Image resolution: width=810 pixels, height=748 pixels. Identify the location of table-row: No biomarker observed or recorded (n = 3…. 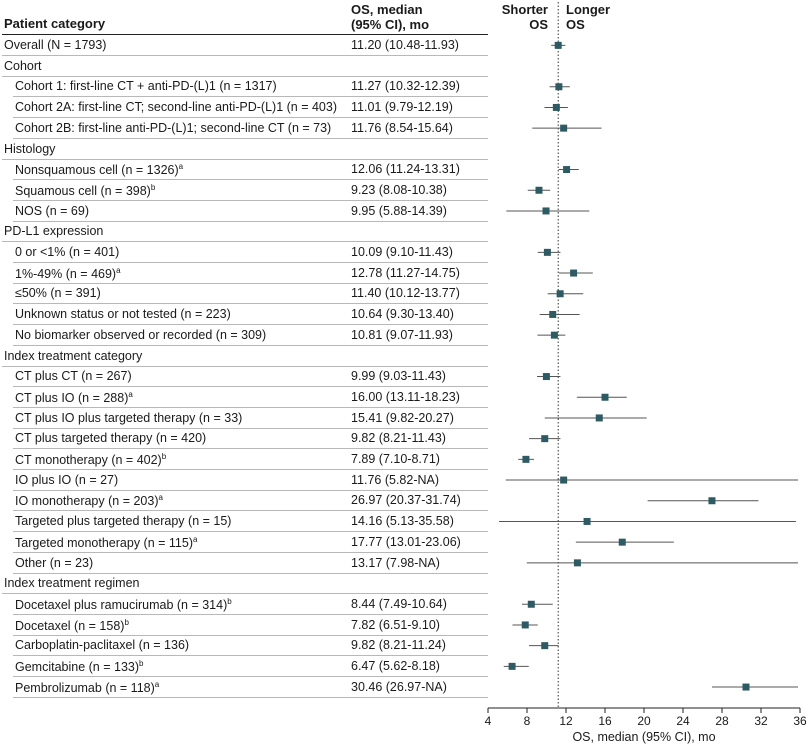
(245, 335).